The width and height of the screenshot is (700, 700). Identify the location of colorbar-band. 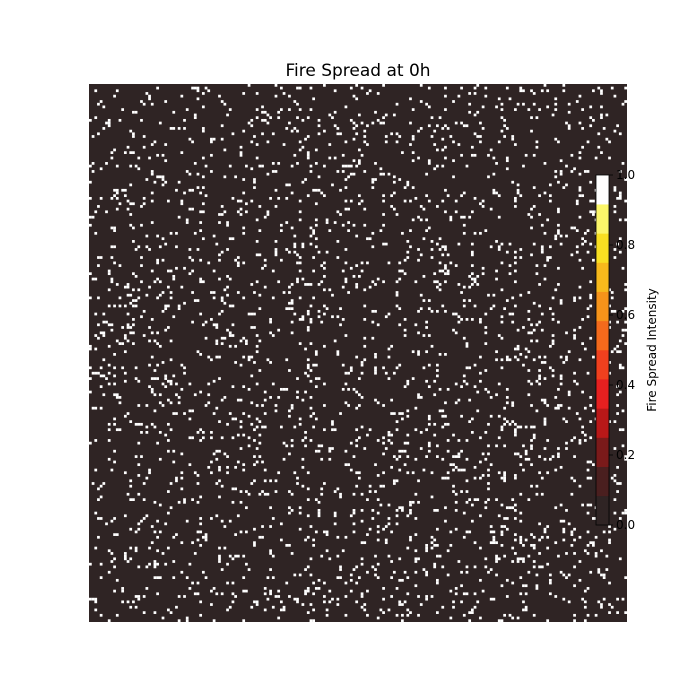
(602, 190).